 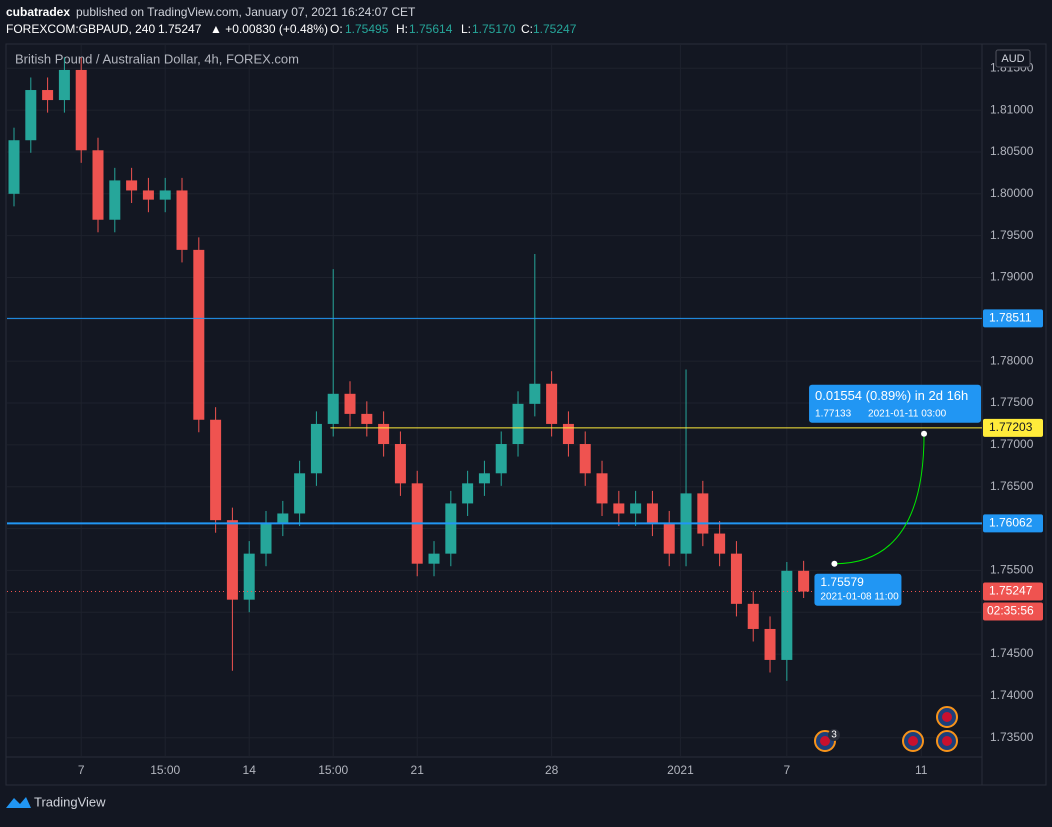 What do you see at coordinates (80, 29) in the screenshot?
I see `symbol: FOREXCOM:GBPAUD, 240` at bounding box center [80, 29].